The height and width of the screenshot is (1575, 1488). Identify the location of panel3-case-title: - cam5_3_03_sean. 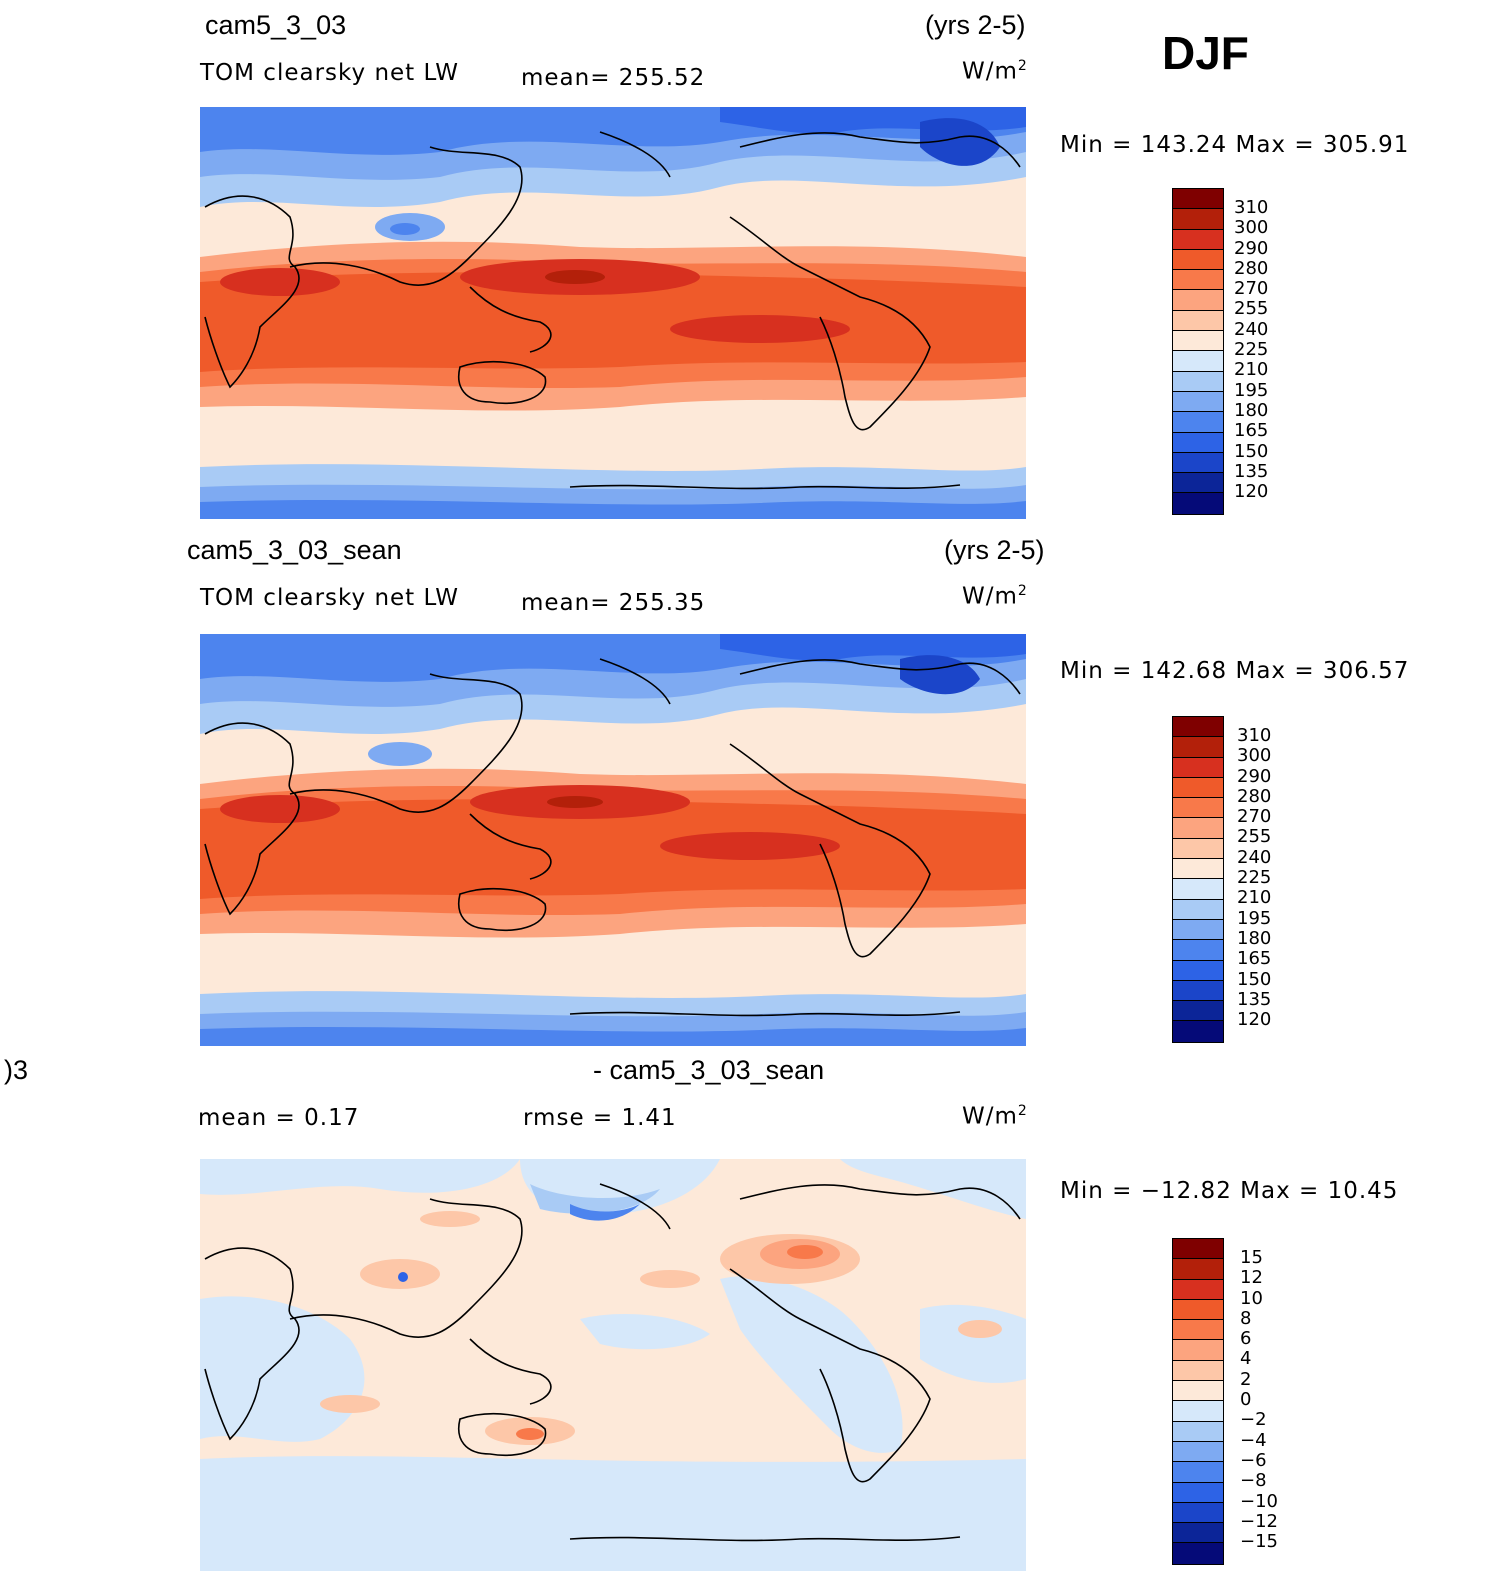
(709, 1070).